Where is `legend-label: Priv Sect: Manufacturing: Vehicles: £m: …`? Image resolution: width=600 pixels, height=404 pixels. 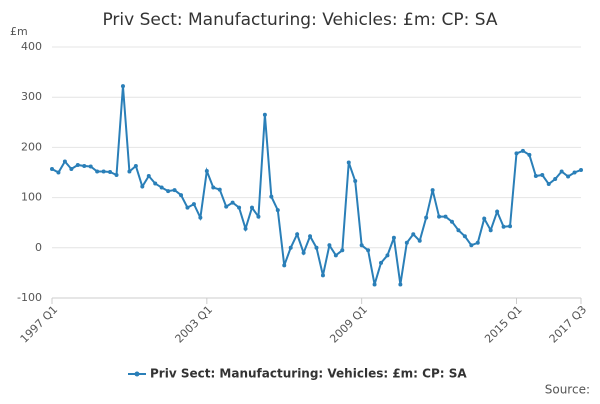 legend-label: Priv Sect: Manufacturing: Vehicles: £m: … is located at coordinates (308, 374).